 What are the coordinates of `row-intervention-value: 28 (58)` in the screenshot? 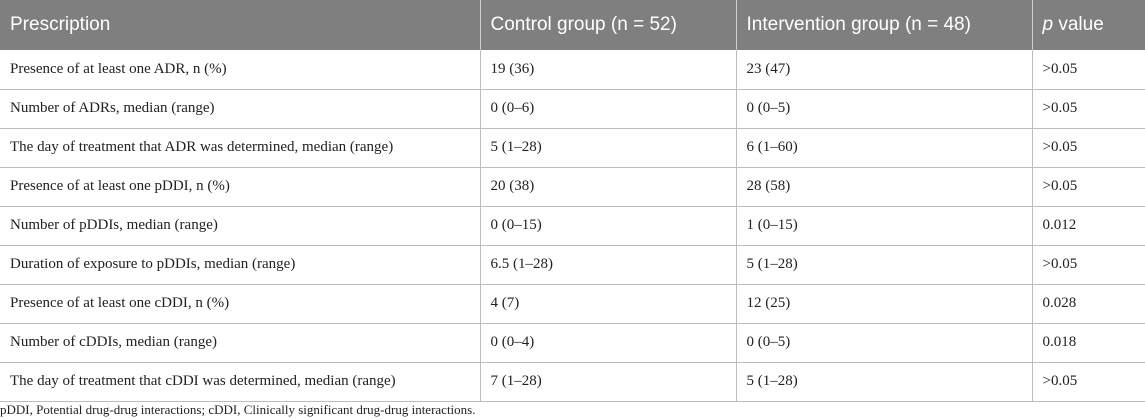 It's located at (884, 187).